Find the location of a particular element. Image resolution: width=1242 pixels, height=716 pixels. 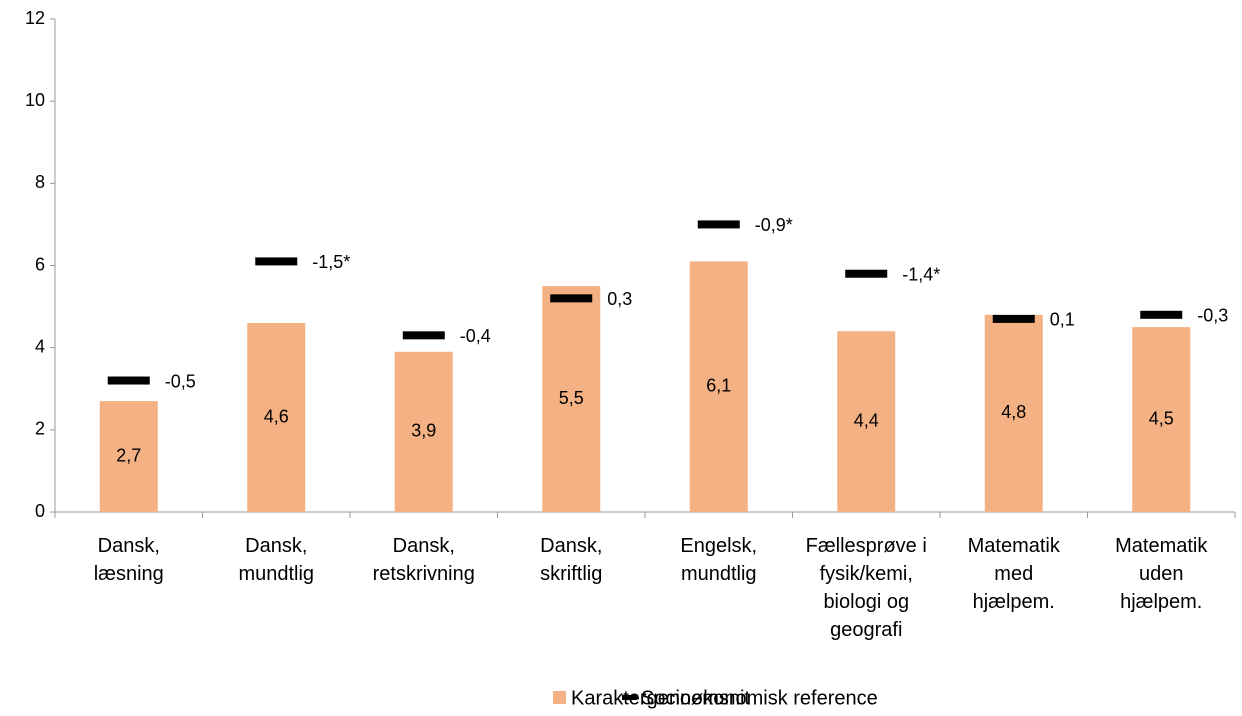

bar-value-label: 4,6 is located at coordinates (276, 416).